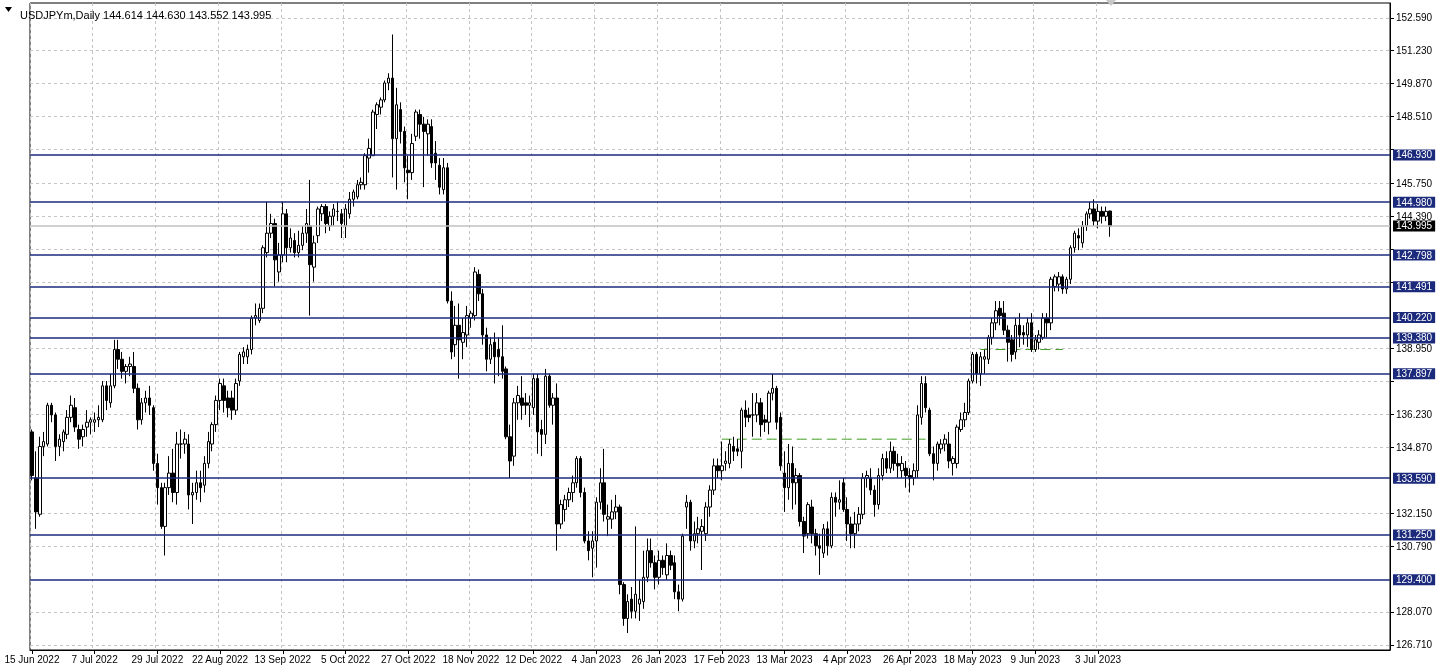 Image resolution: width=1438 pixels, height=671 pixels. Describe the element at coordinates (1414, 51) in the screenshot. I see `y-tick-label: 151.230` at that location.